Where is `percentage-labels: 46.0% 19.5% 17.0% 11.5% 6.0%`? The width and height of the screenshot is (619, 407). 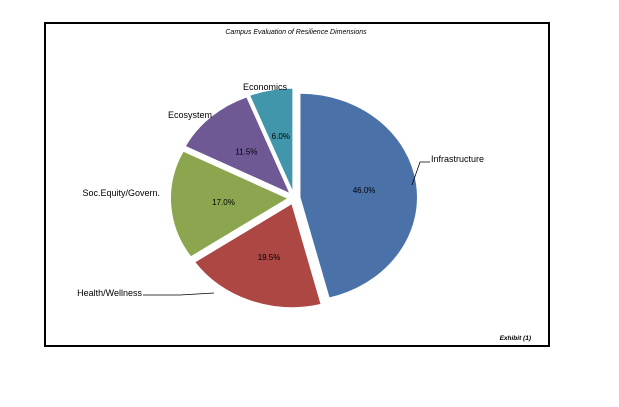 percentage-labels: 46.0% 19.5% 17.0% 11.5% 6.0% is located at coordinates (293, 197).